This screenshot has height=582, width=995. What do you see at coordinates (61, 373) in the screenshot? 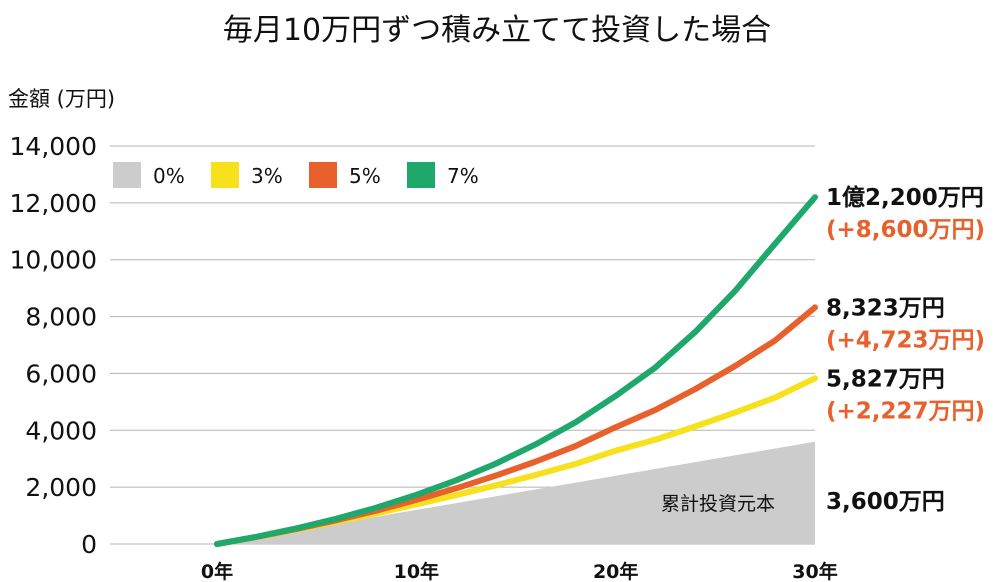
I see `y-tick-label-3: 6,000` at bounding box center [61, 373].